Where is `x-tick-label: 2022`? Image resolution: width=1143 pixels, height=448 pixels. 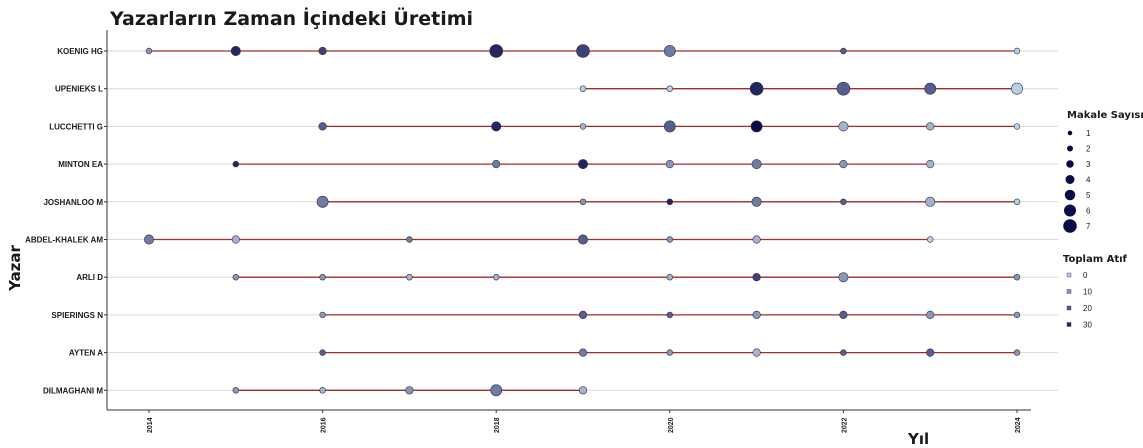 x-tick-label: 2022 is located at coordinates (844, 425).